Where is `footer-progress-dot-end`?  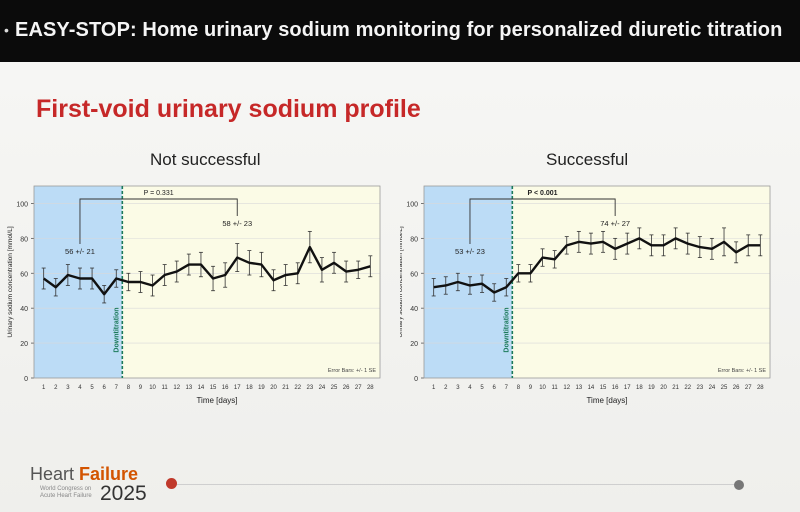
footer-progress-dot-end is located at coordinates (739, 485).